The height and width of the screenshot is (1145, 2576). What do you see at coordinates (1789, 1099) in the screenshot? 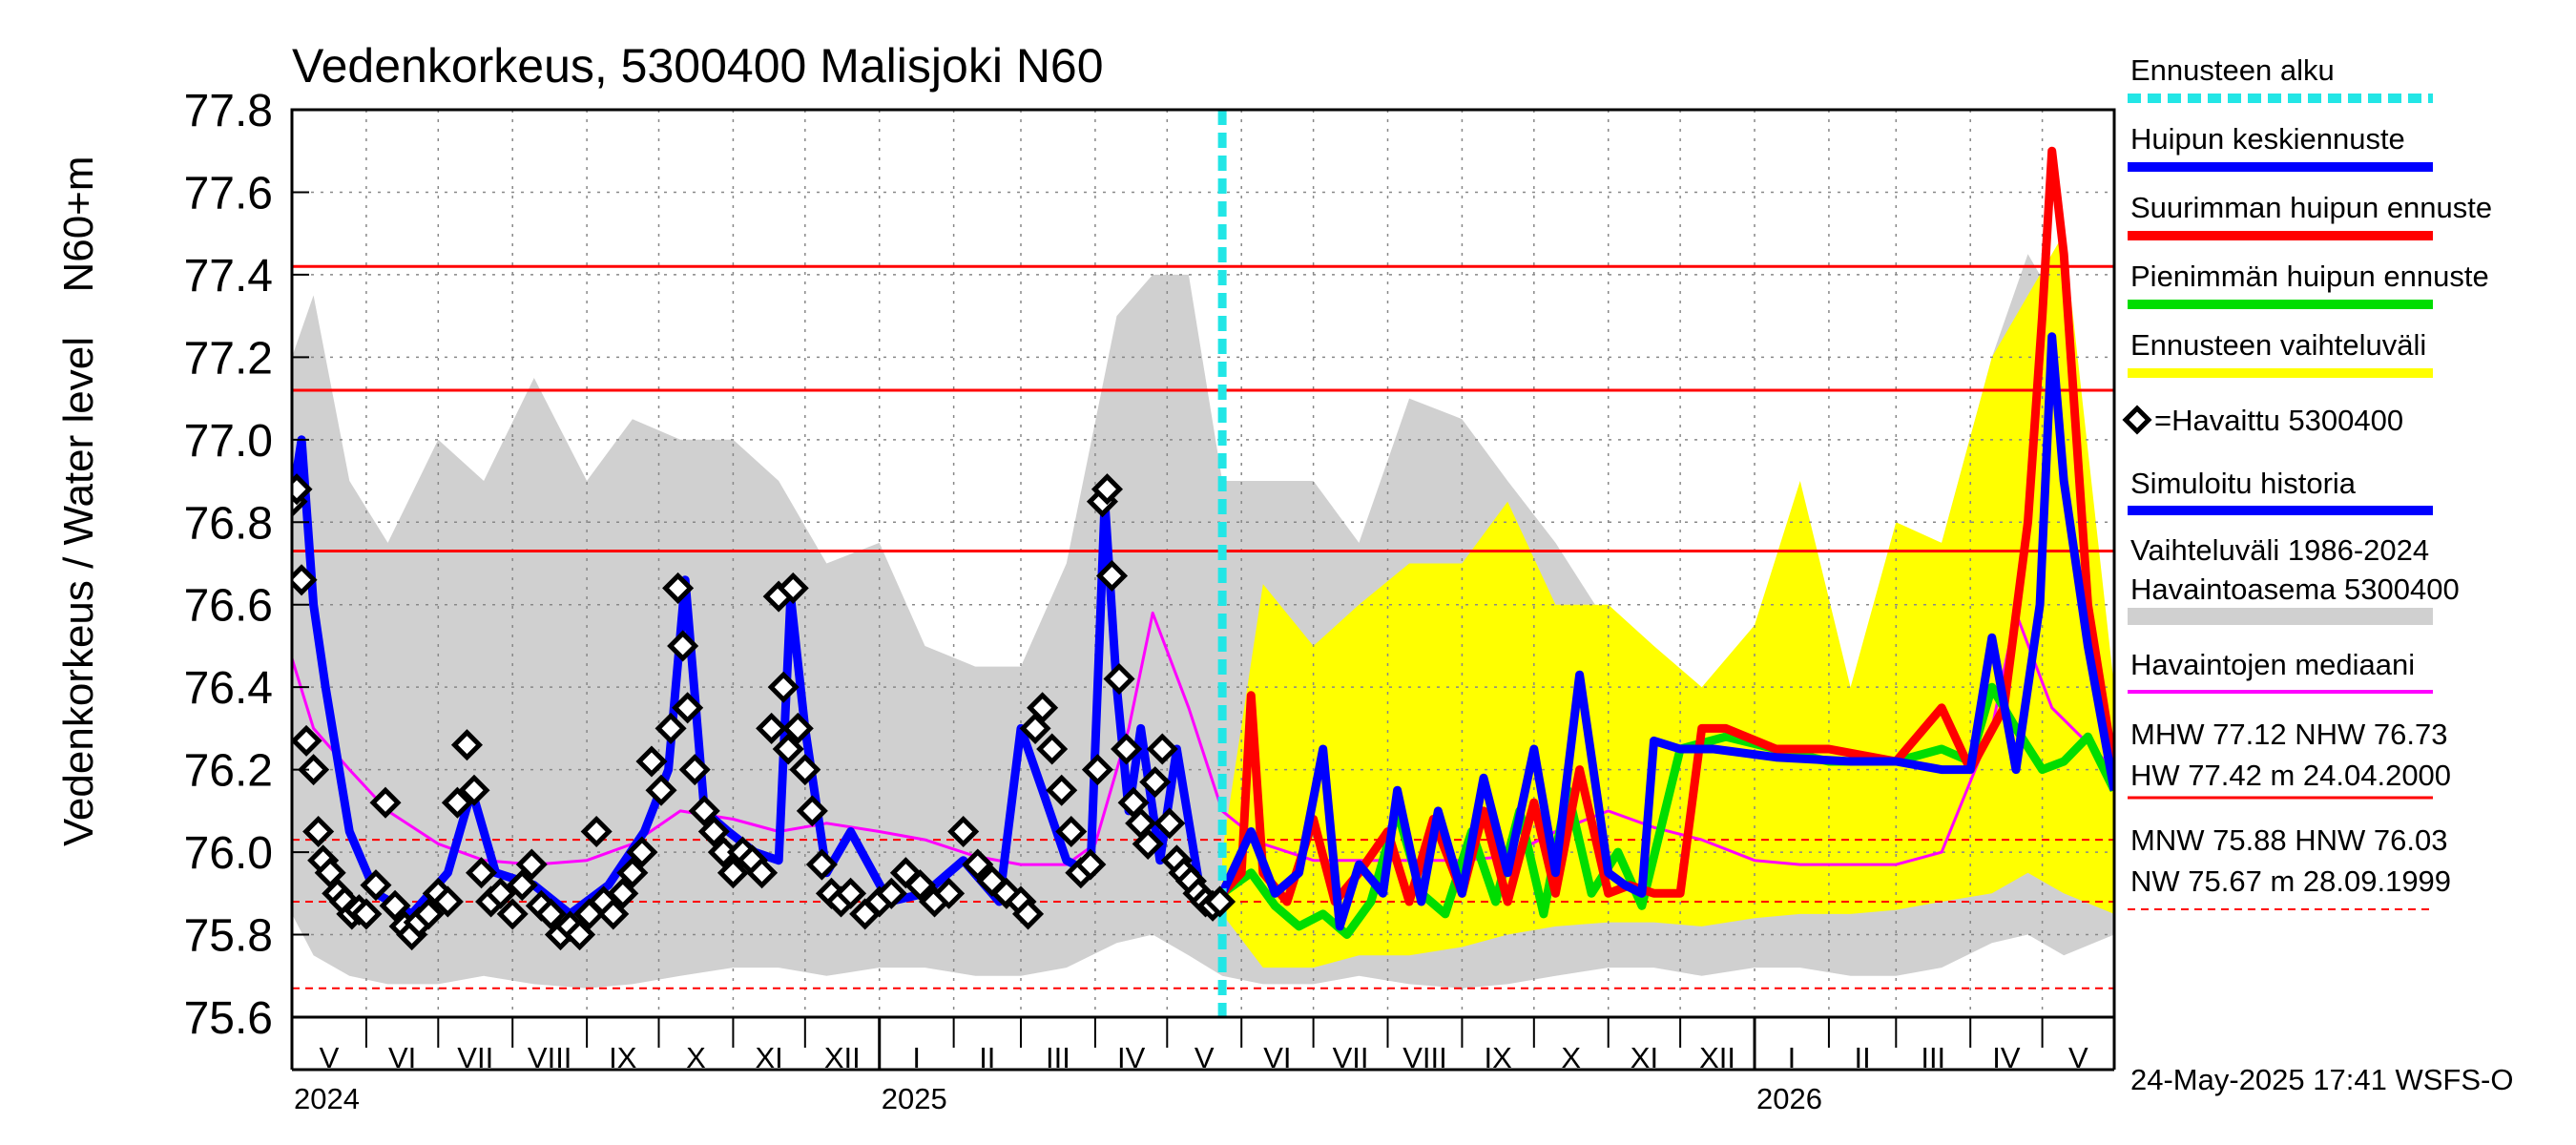
I see `x-year-label: 2026` at bounding box center [1789, 1099].